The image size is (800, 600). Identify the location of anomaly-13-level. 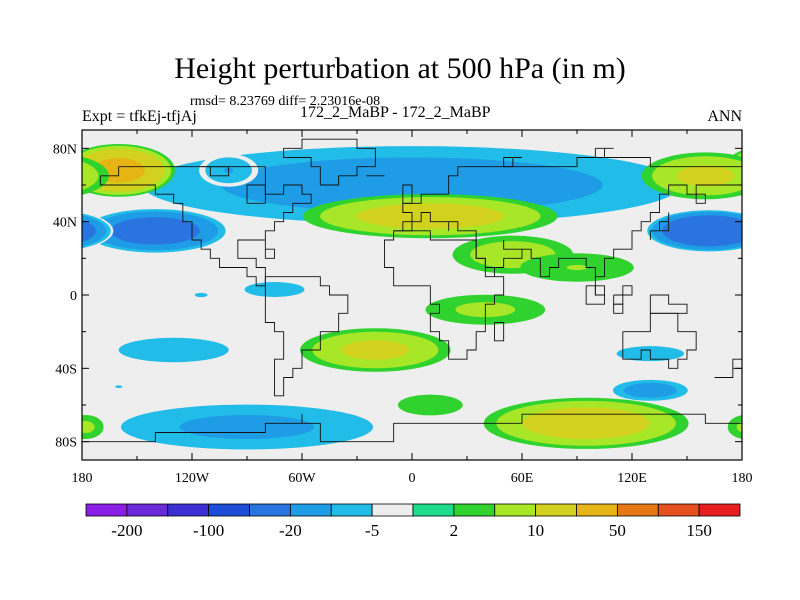
(173, 350).